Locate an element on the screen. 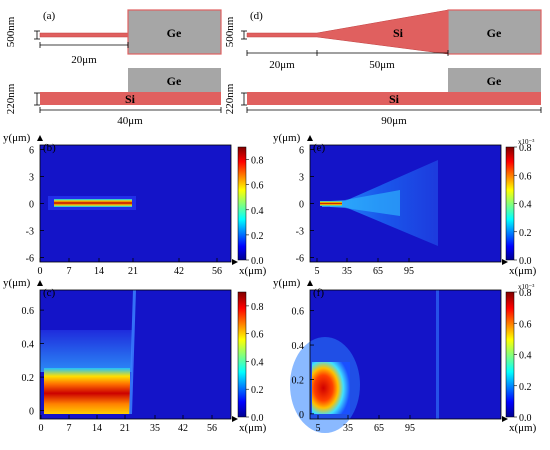 This screenshot has height=450, width=550. plot-frame-f is located at coordinates (405, 354).